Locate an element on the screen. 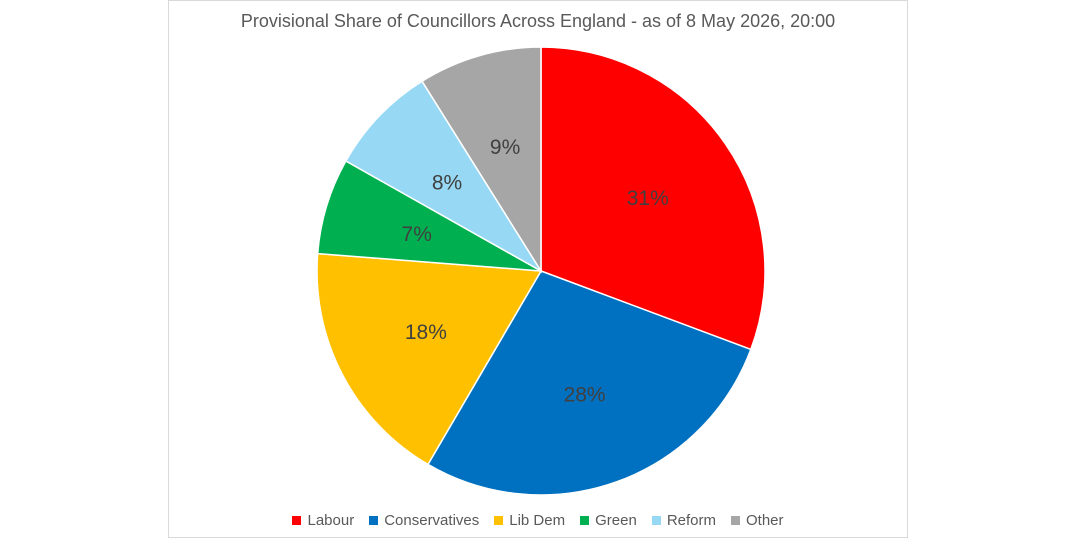  legend-item-other: Other is located at coordinates (757, 520).